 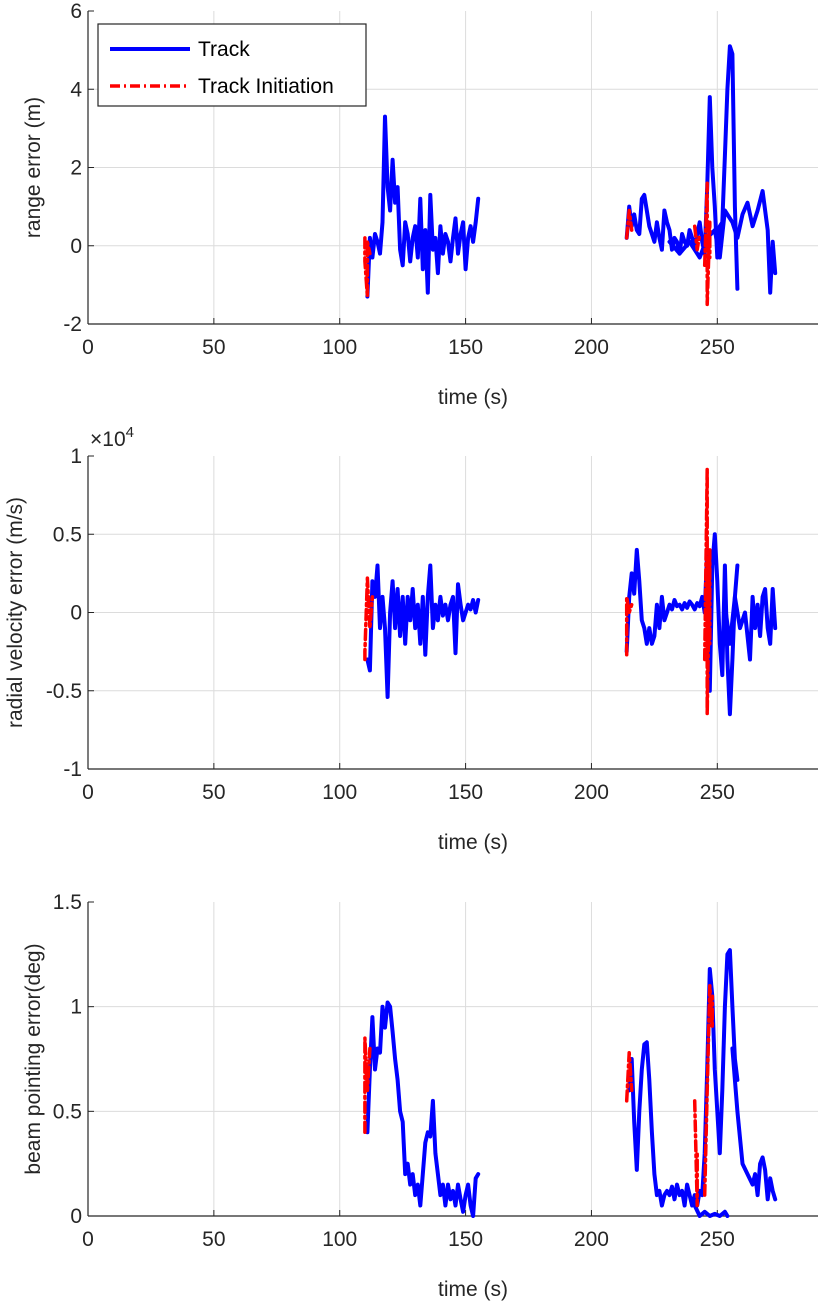 I want to click on y-axis-title: radial velocity error (m/s), so click(x=15, y=612).